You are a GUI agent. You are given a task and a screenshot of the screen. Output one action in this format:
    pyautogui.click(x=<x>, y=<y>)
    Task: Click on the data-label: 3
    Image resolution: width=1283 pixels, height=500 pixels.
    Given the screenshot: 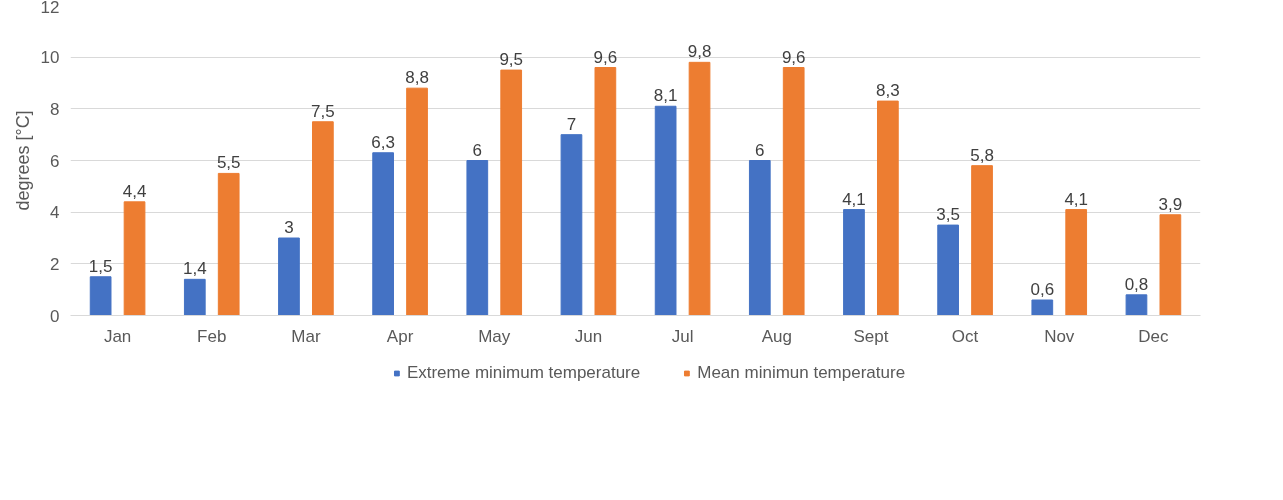 What is the action you would take?
    pyautogui.click(x=289, y=227)
    